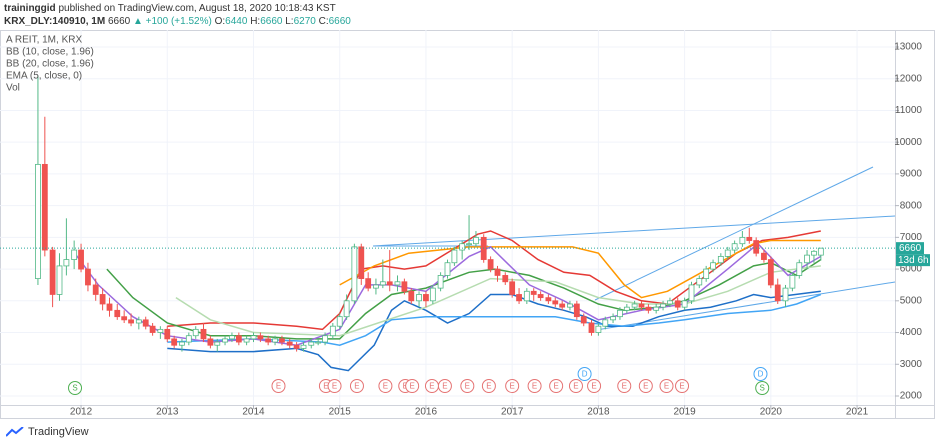 The width and height of the screenshot is (936, 444). What do you see at coordinates (911, 205) in the screenshot?
I see `y-tick-label: 8000` at bounding box center [911, 205].